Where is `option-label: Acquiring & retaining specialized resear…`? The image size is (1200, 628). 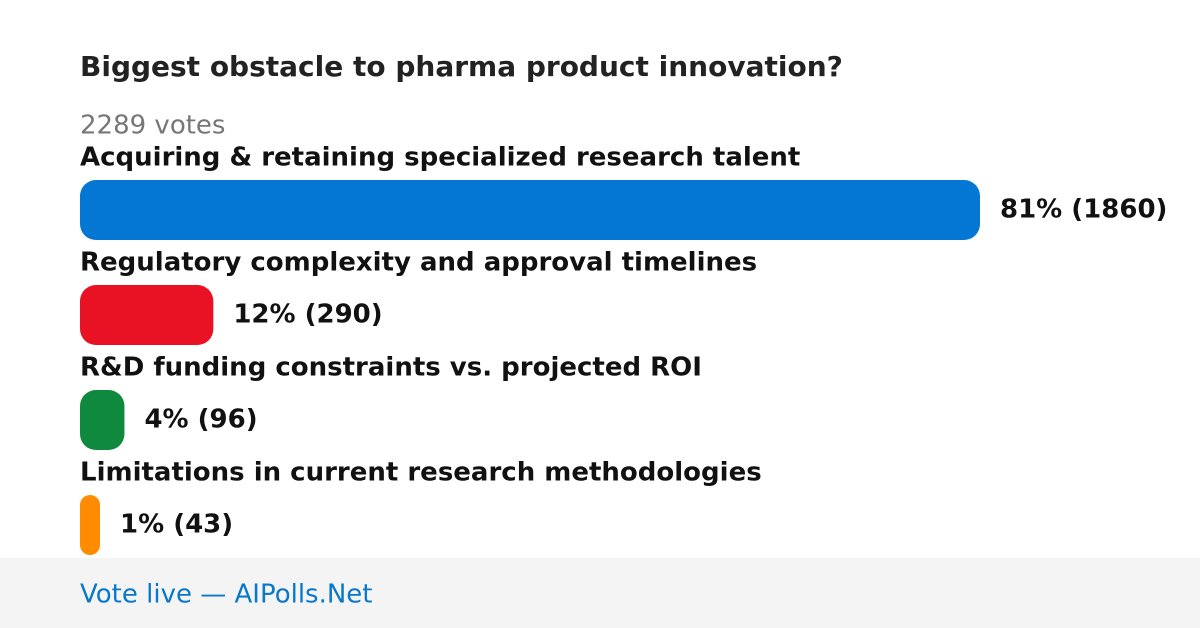
option-label: Acquiring & retaining specialized resear… is located at coordinates (440, 158).